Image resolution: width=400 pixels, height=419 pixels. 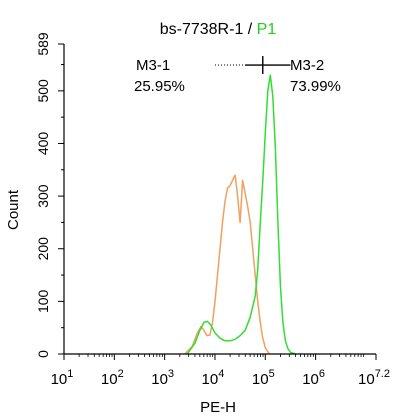 I want to click on x-tick-label: 10⁶, so click(x=313, y=378).